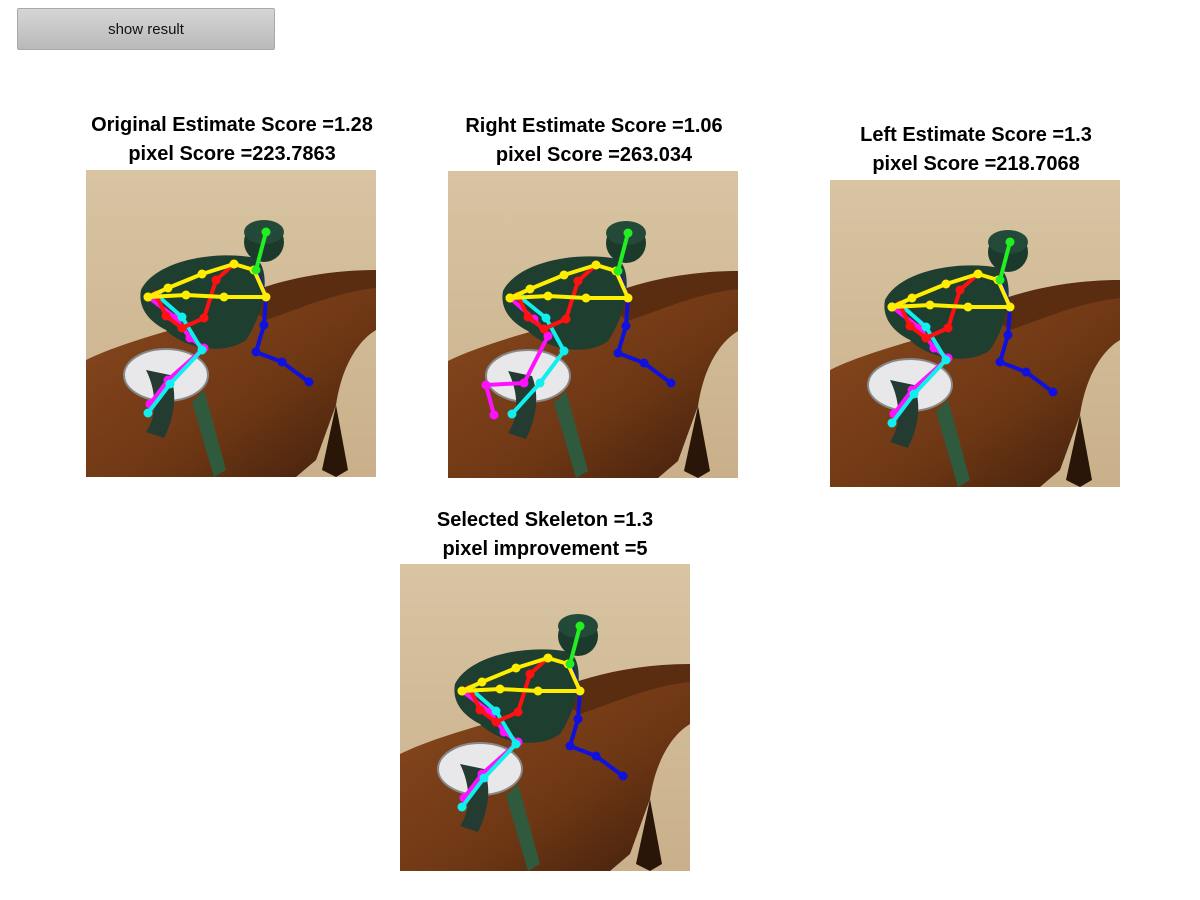 The height and width of the screenshot is (900, 1200). Describe the element at coordinates (976, 164) in the screenshot. I see `left-pixel-score: pixel Score =218.7068` at that location.